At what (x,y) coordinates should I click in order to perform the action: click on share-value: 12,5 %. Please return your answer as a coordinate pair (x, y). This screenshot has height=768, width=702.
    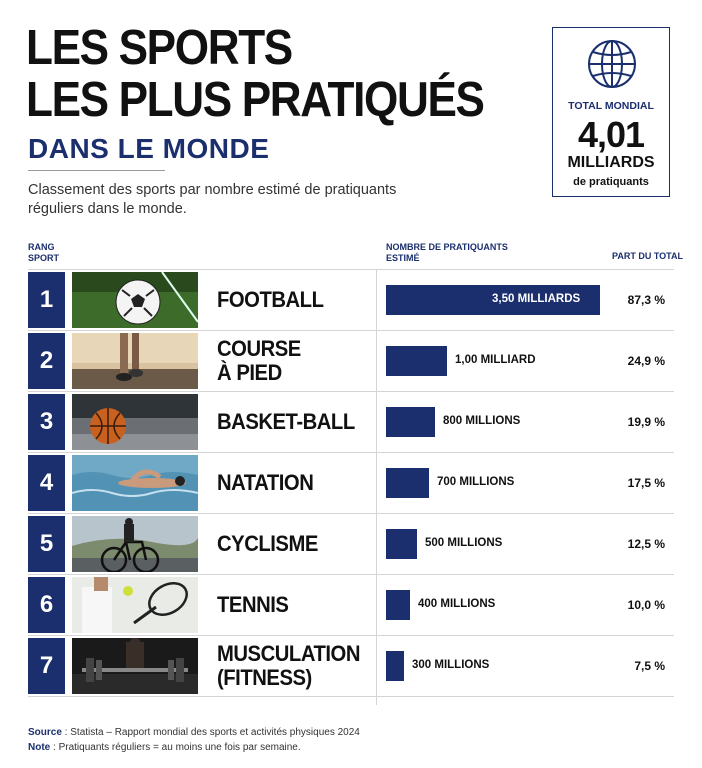
    Looking at the image, I should click on (646, 544).